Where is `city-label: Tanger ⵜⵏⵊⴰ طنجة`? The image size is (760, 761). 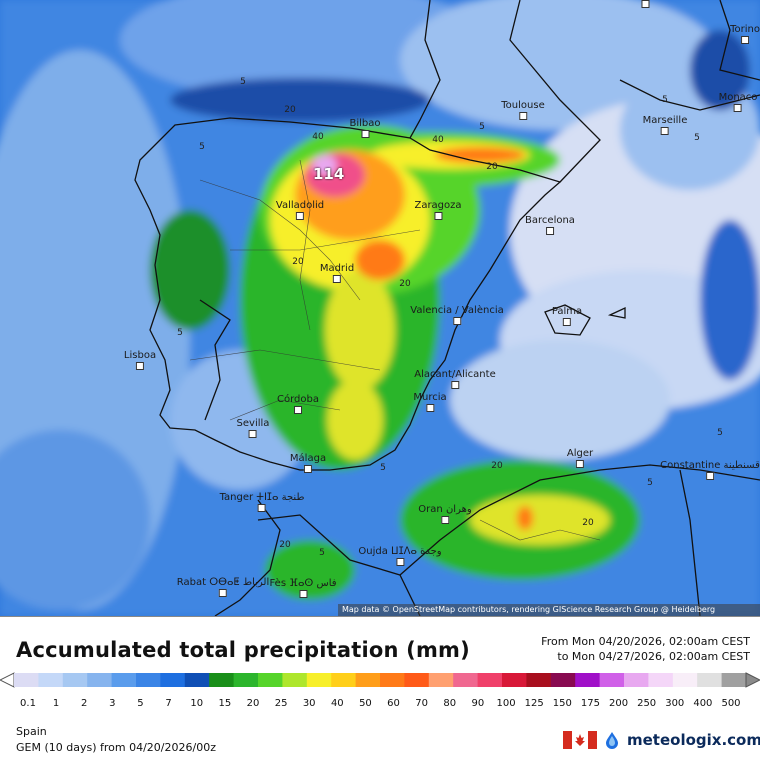
city-label: Tanger ⵜⵏⵊⴰ طنجة is located at coordinates (262, 502).